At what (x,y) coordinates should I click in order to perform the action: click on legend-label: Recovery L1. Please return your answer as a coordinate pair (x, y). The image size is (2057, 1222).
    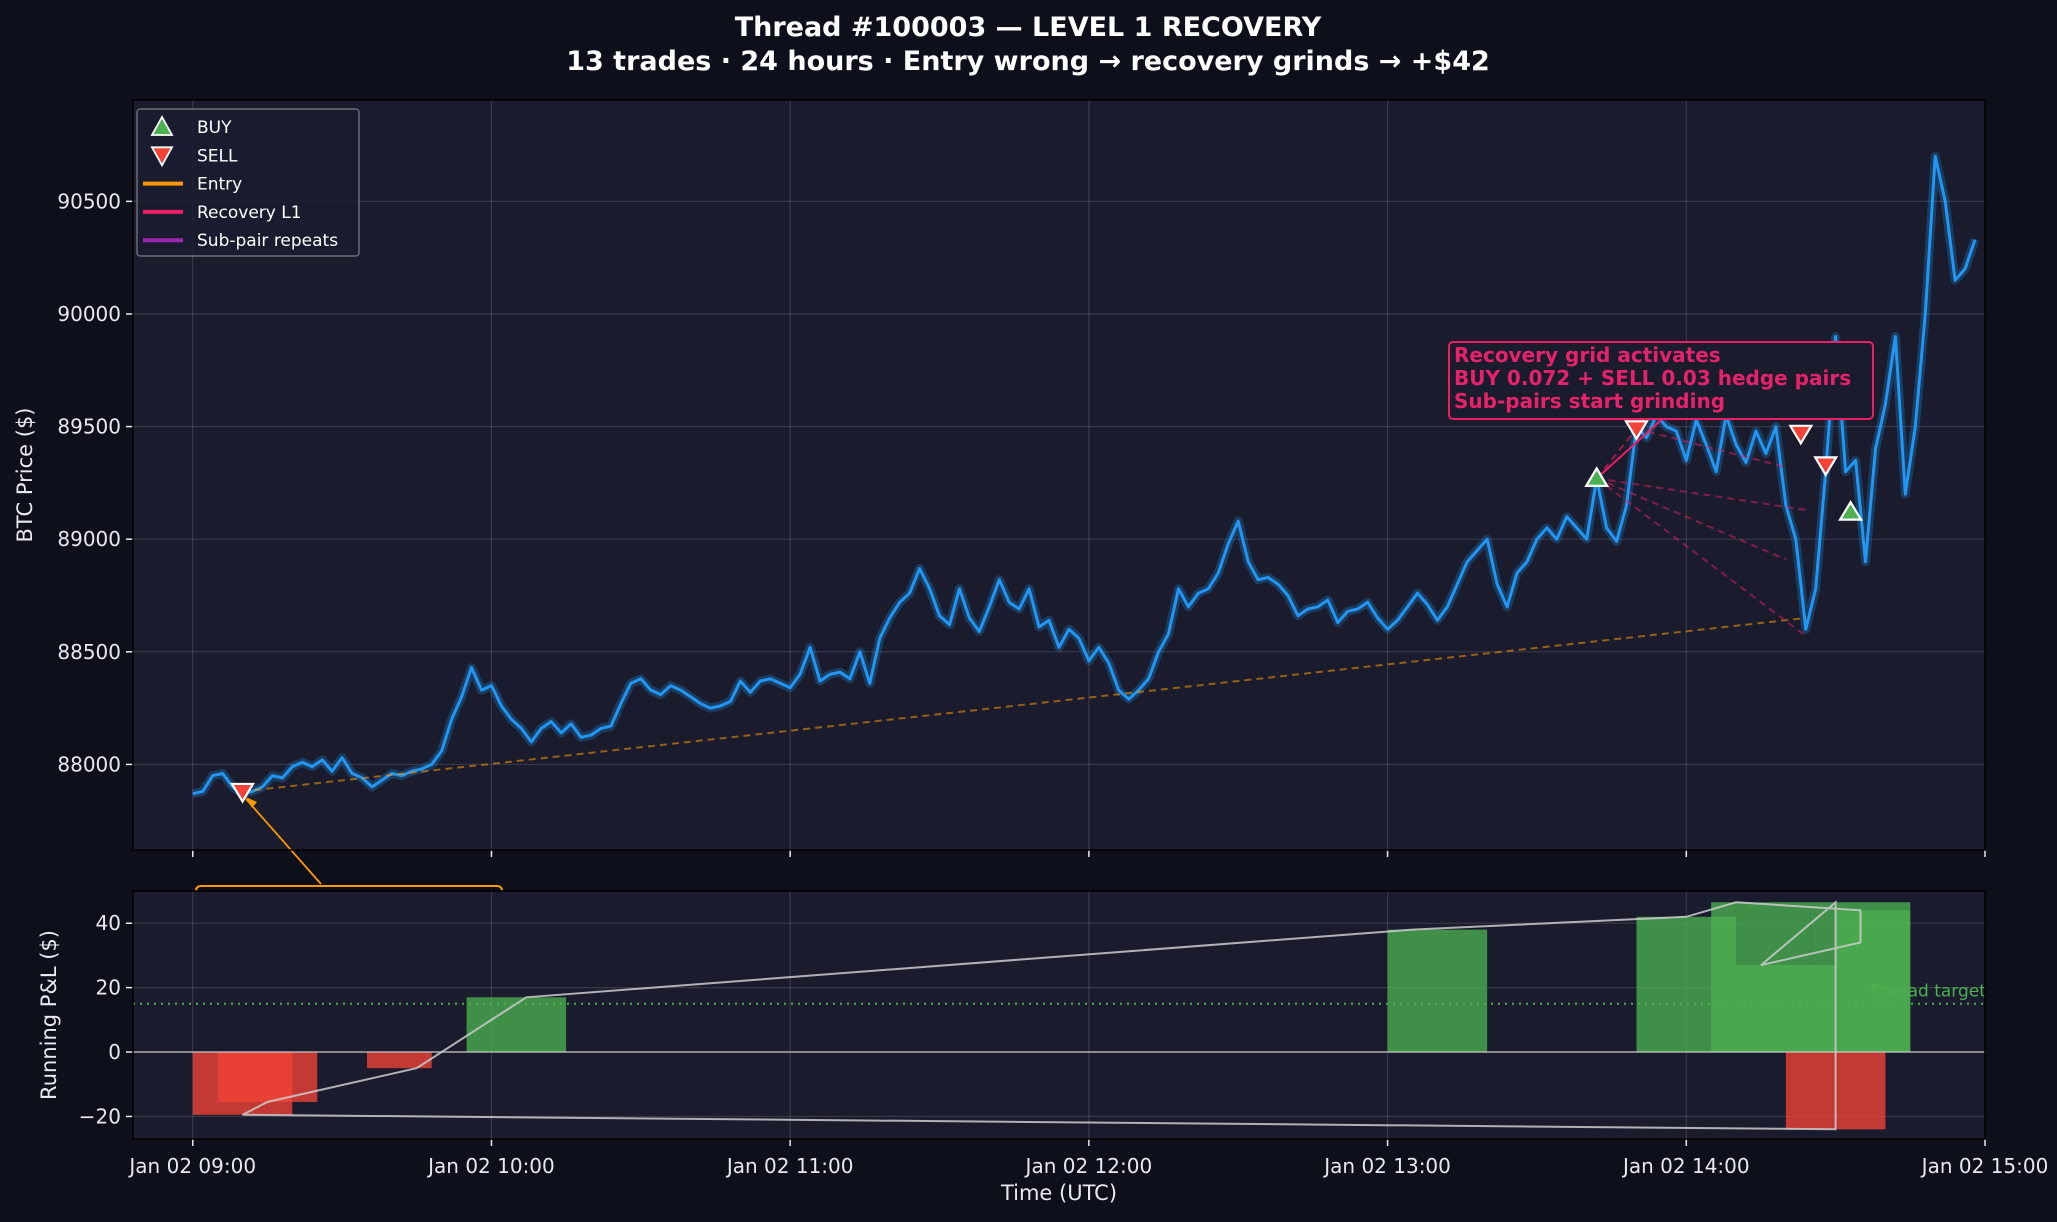
    Looking at the image, I should click on (249, 213).